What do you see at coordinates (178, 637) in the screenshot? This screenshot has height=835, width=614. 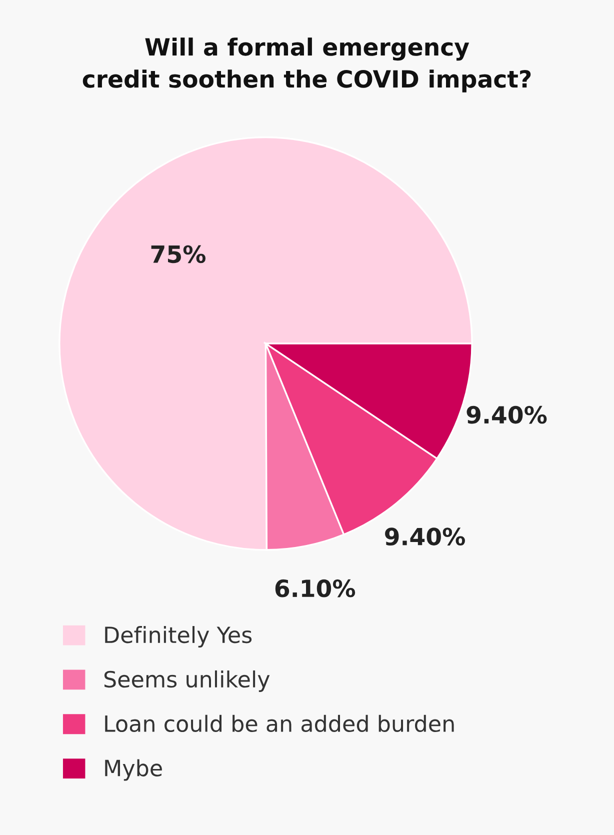 I see `legend-label: Definitely Yes` at bounding box center [178, 637].